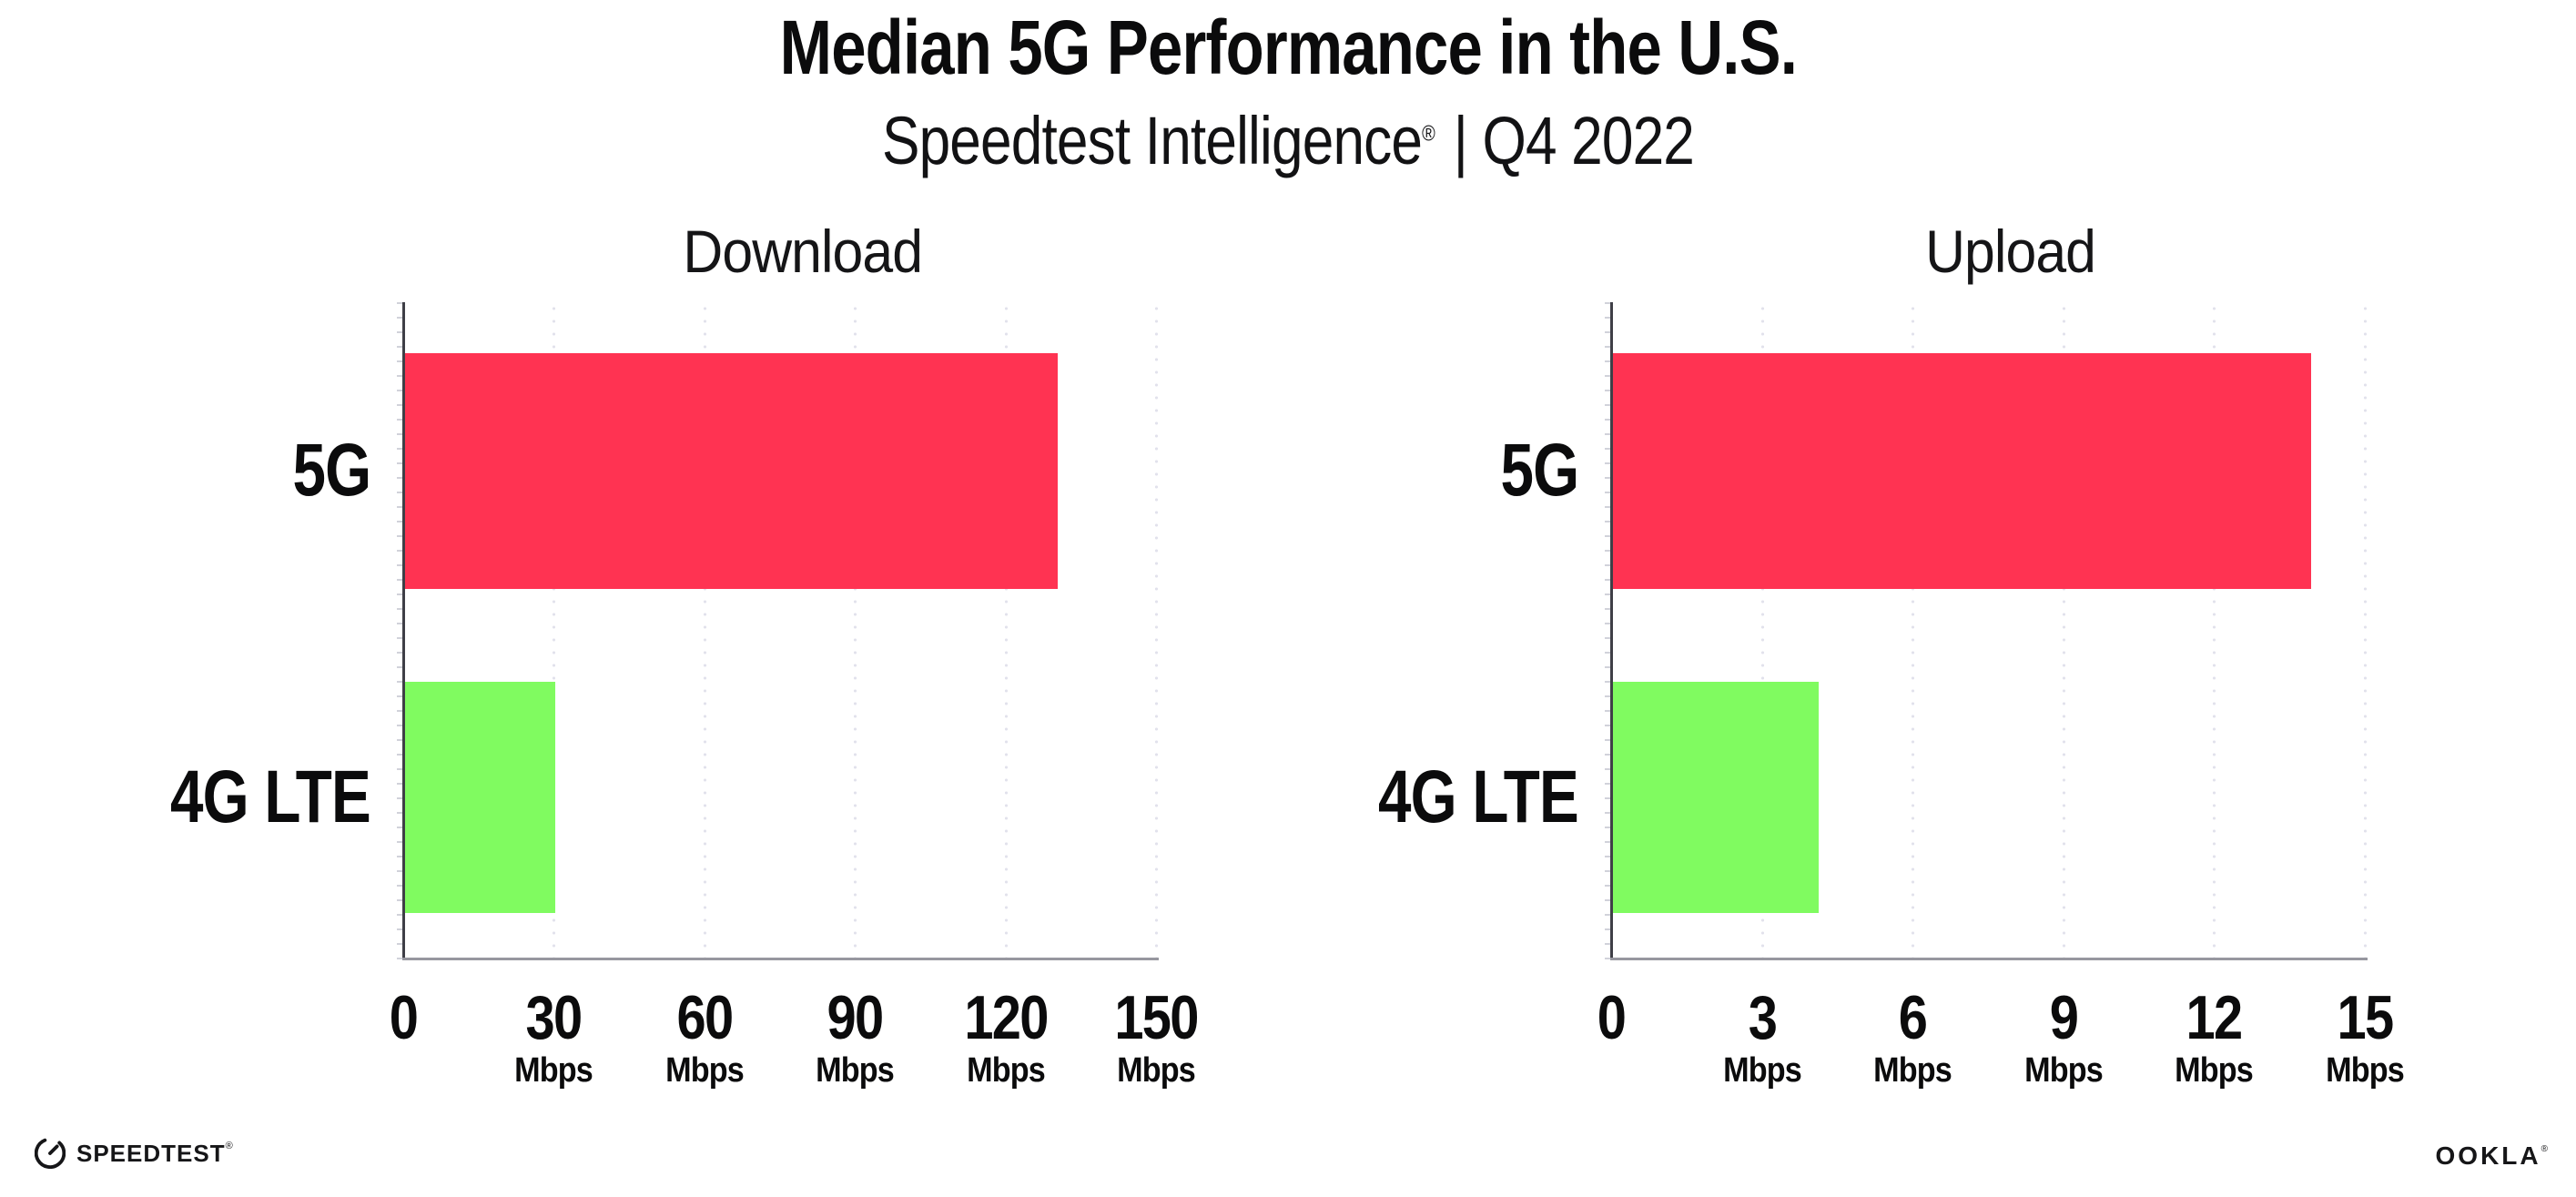  What do you see at coordinates (2366, 1018) in the screenshot?
I see `x-tick-value: 15` at bounding box center [2366, 1018].